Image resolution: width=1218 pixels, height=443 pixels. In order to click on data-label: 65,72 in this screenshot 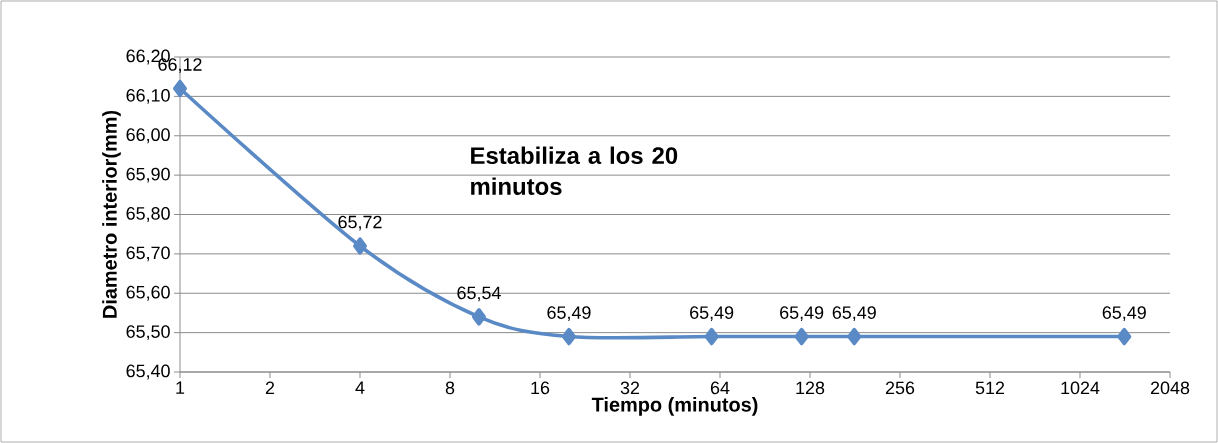, I will do `click(360, 223)`.